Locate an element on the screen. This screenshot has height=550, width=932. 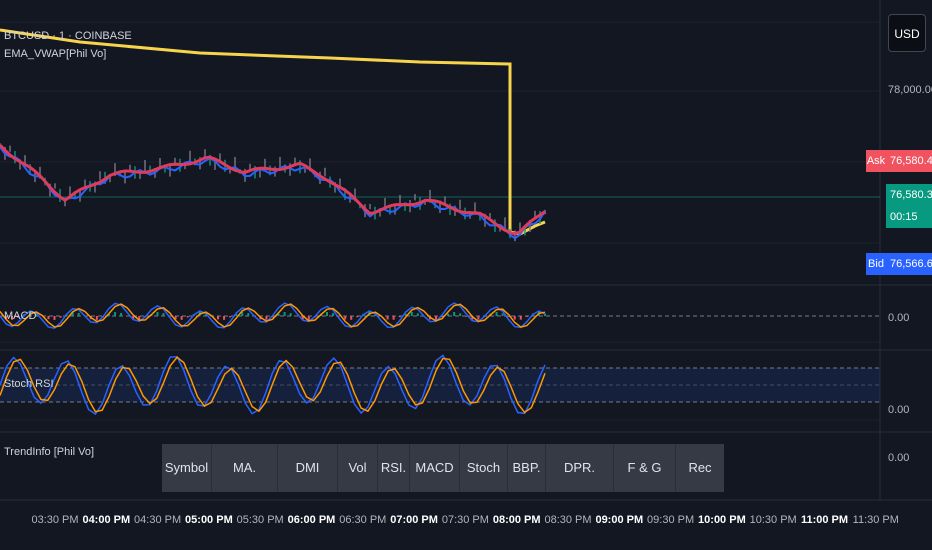
table-header-rec: Rec is located at coordinates (700, 467).